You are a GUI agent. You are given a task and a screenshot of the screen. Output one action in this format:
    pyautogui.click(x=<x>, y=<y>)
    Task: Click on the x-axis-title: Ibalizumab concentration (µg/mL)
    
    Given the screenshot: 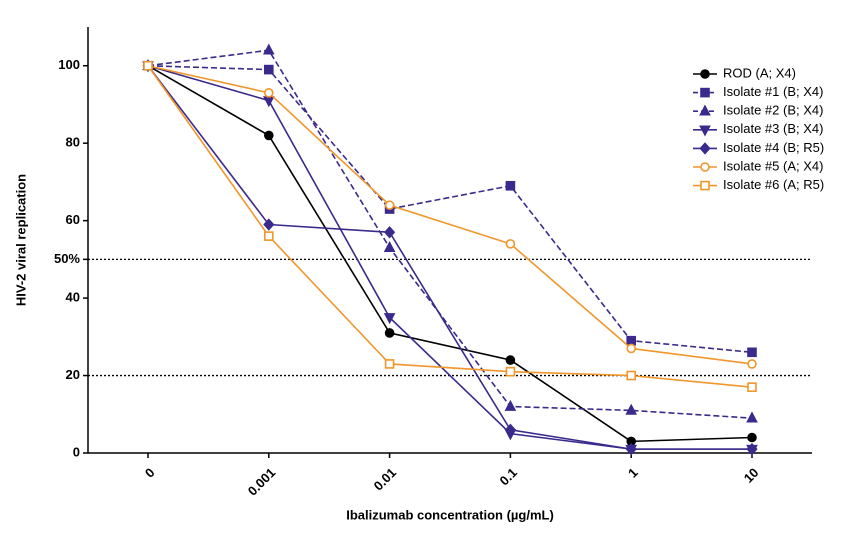 What is the action you would take?
    pyautogui.click(x=450, y=514)
    